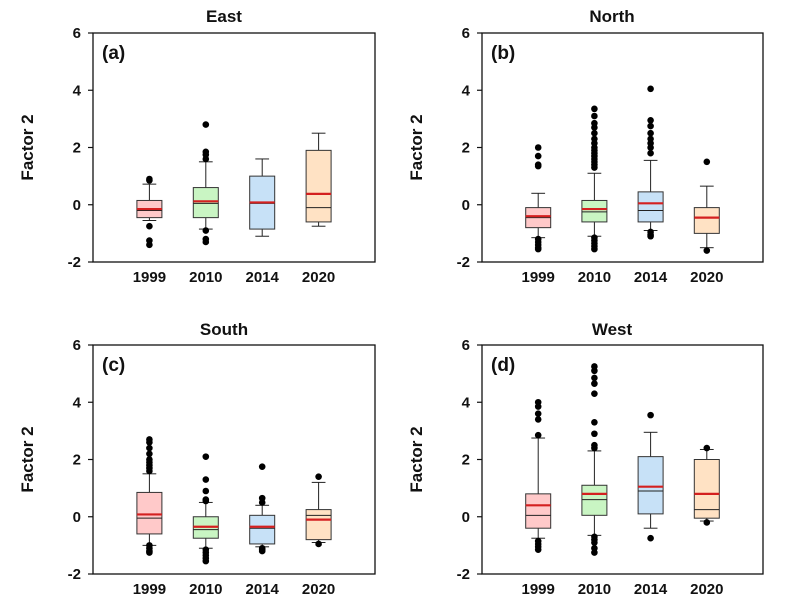 This screenshot has height=608, width=800. What do you see at coordinates (503, 53) in the screenshot?
I see `panel-label: (b)` at bounding box center [503, 53].